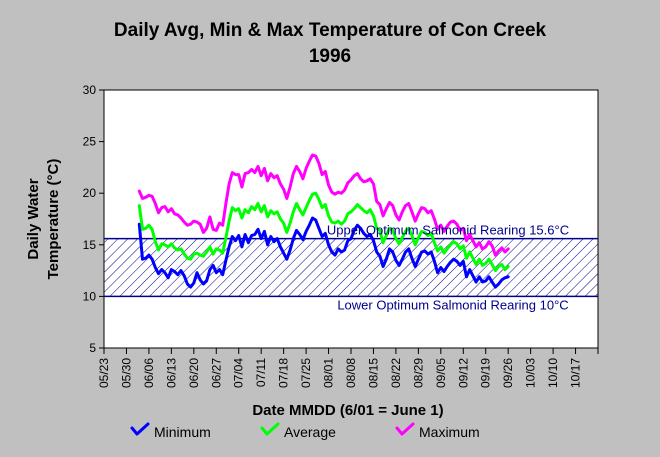 This screenshot has width=660, height=457. I want to click on x-tick-label: 08/29, so click(418, 373).